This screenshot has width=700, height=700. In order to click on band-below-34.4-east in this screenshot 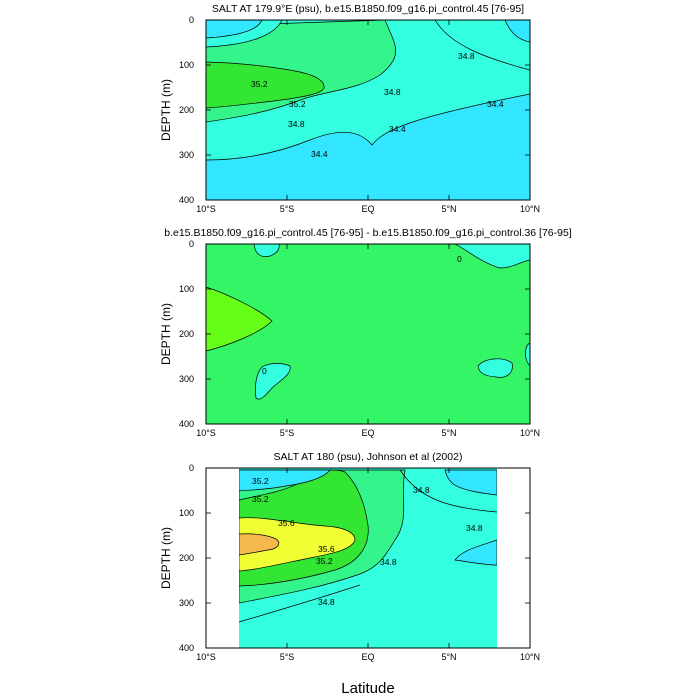, I will do `click(475, 552)`.